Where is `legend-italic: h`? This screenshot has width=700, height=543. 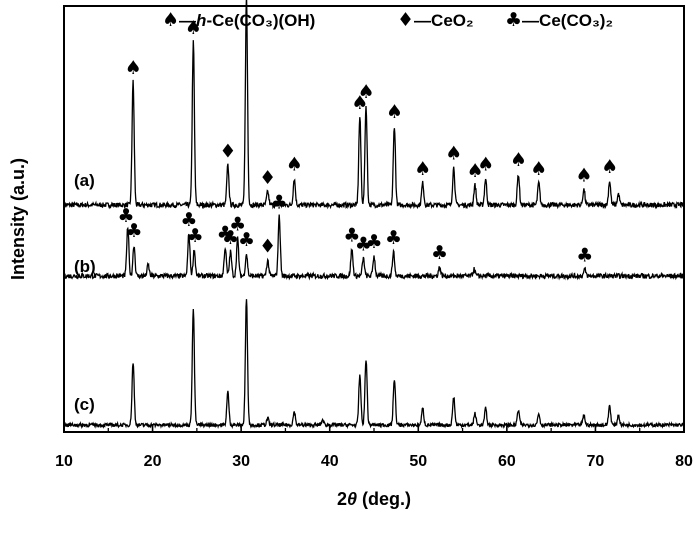
legend-italic: h is located at coordinates (201, 20).